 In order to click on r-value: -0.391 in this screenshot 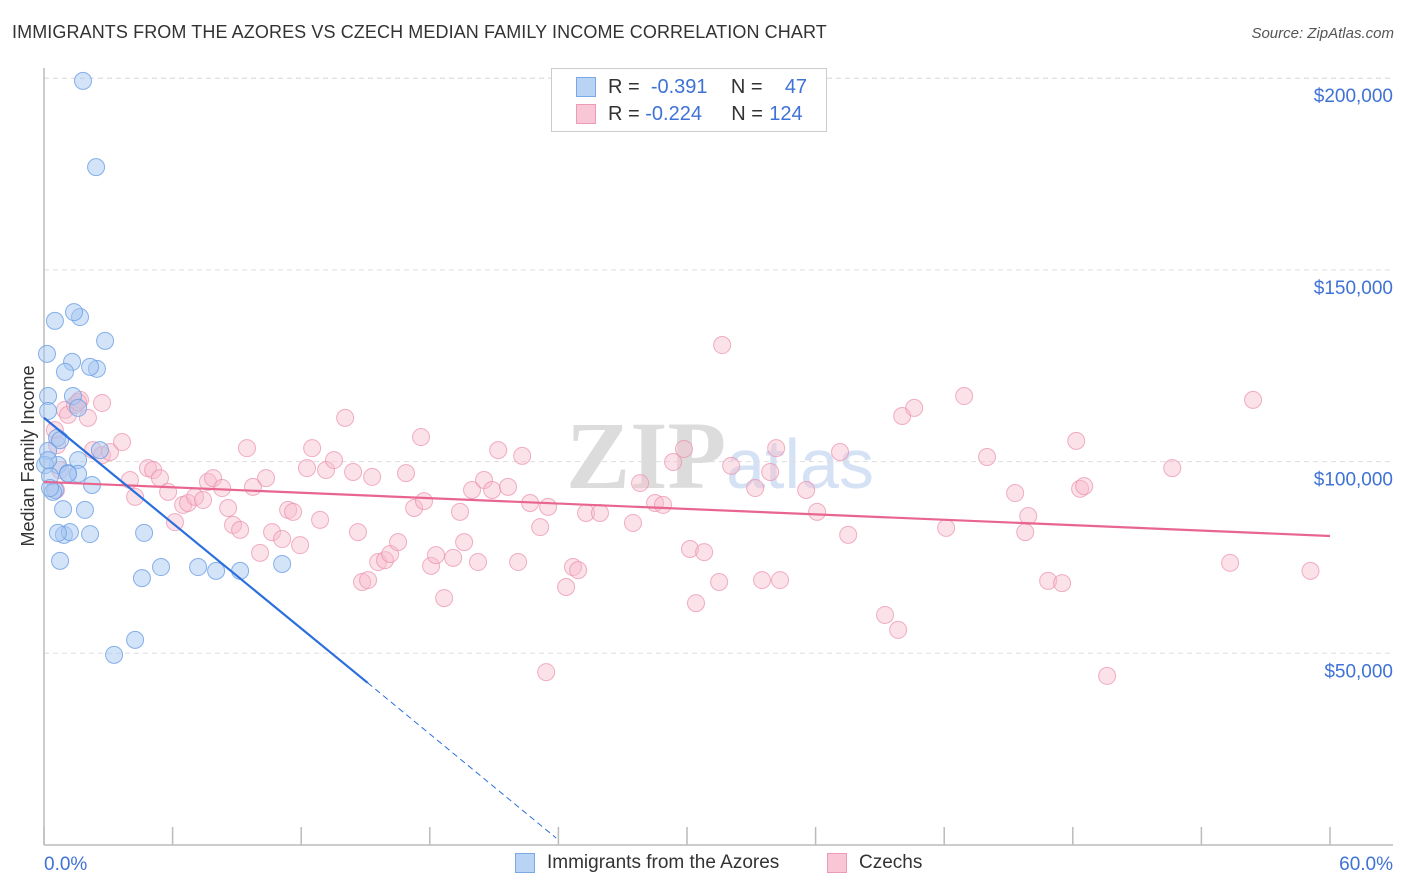, I will do `click(679, 86)`.